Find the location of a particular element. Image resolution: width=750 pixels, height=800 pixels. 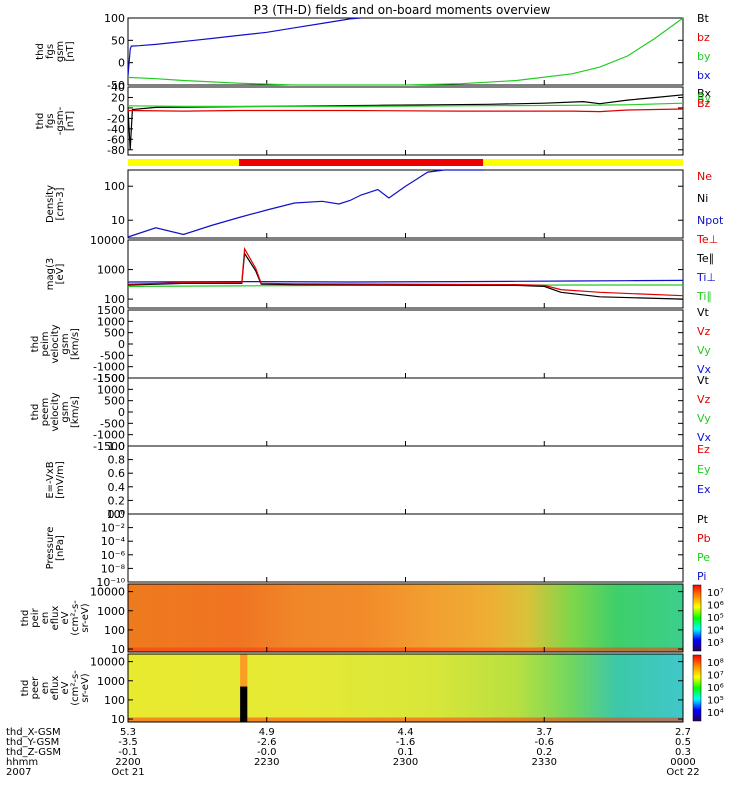

x-row-label: hhmm is located at coordinates (22, 762).